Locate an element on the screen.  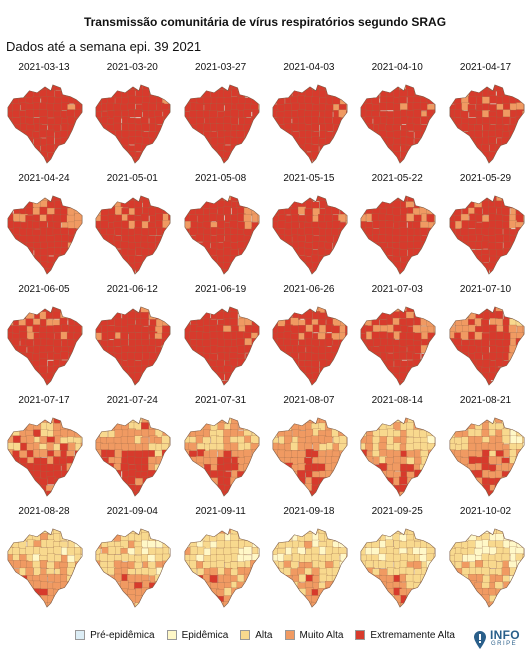
country-outline is located at coordinates (486, 457).